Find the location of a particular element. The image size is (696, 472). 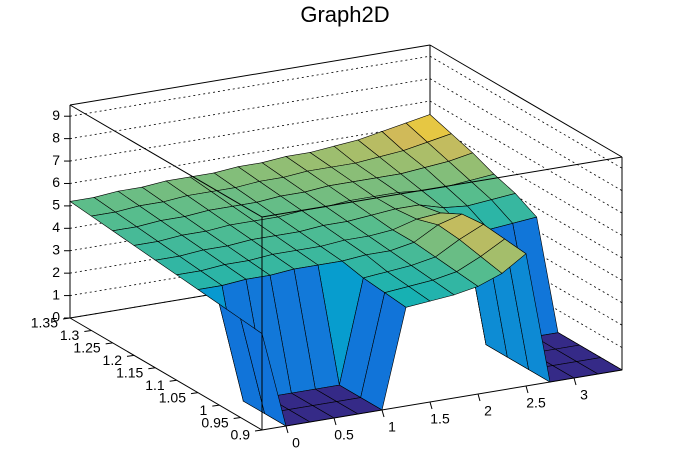

z-tick-label: 9 is located at coordinates (56, 115).